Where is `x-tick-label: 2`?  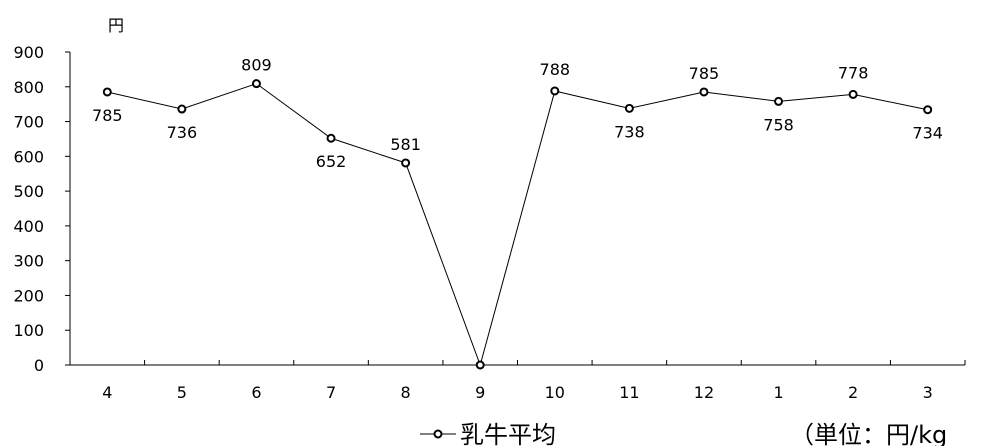 x-tick-label: 2 is located at coordinates (853, 392).